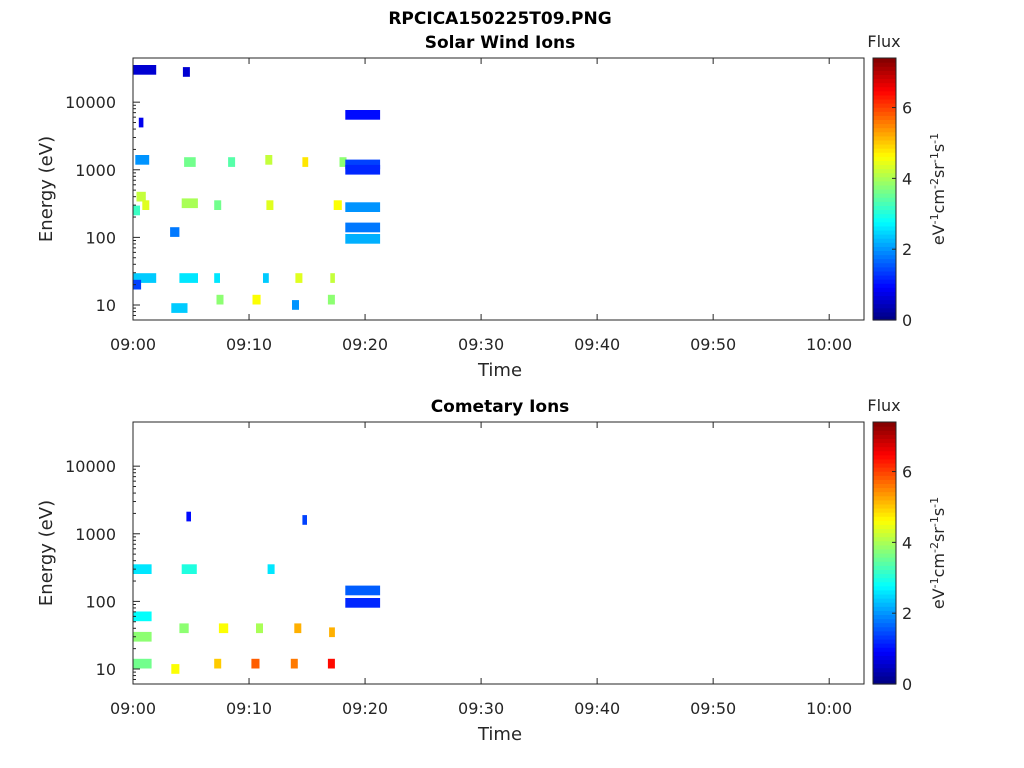  I want to click on x-tick-label: 10:00, so click(829, 344).